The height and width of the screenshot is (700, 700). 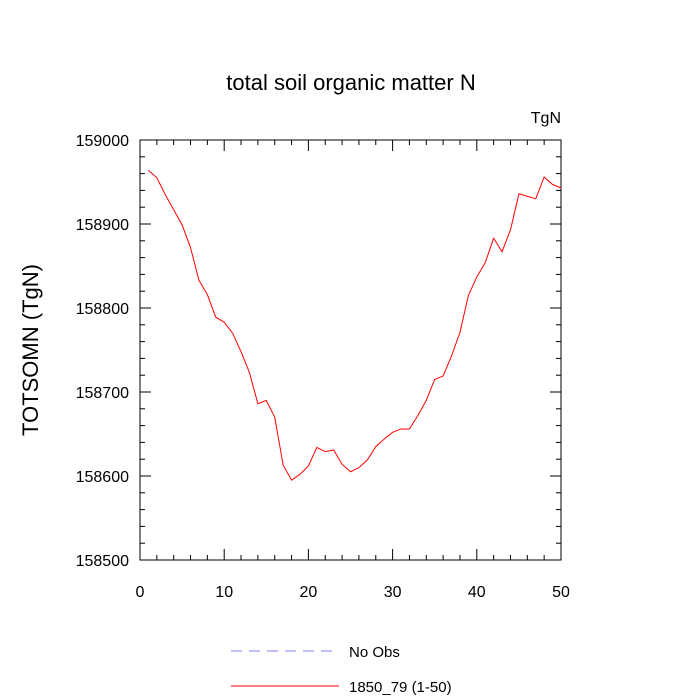 I want to click on x-tick-label: 30, so click(x=393, y=592).